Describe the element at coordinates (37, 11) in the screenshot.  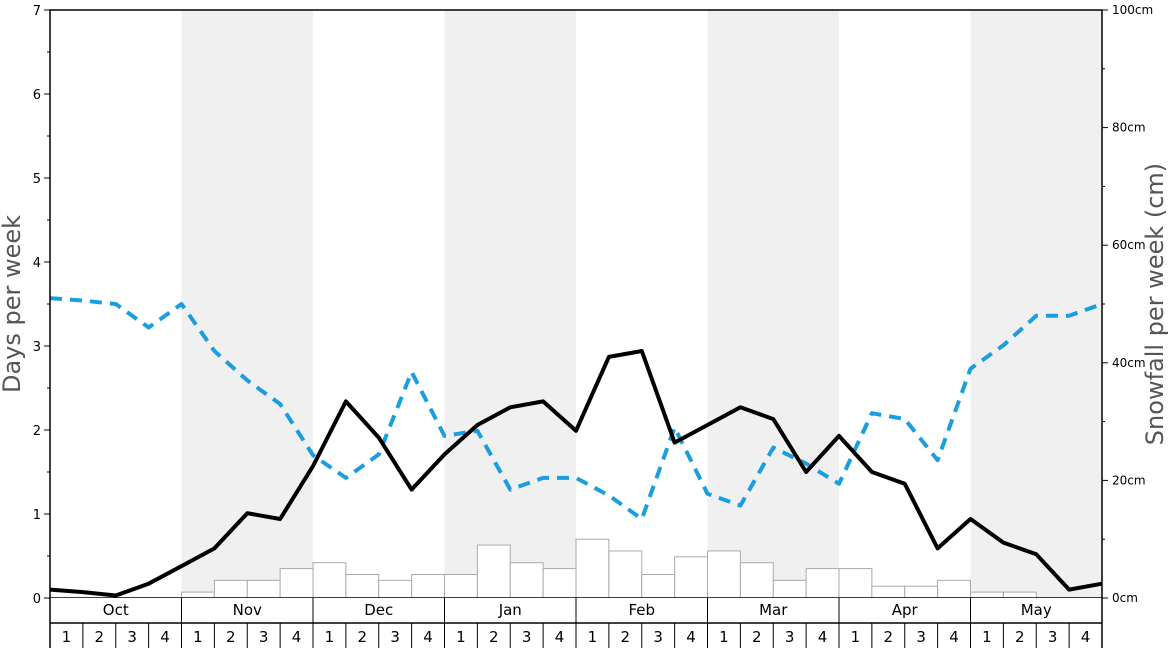
I see `left-tick-label: 7` at that location.